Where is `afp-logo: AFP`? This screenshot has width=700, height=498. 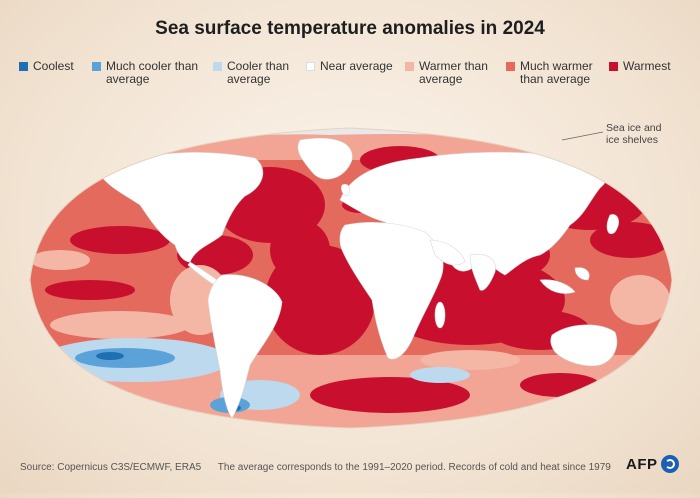
afp-logo: AFP is located at coordinates (652, 464).